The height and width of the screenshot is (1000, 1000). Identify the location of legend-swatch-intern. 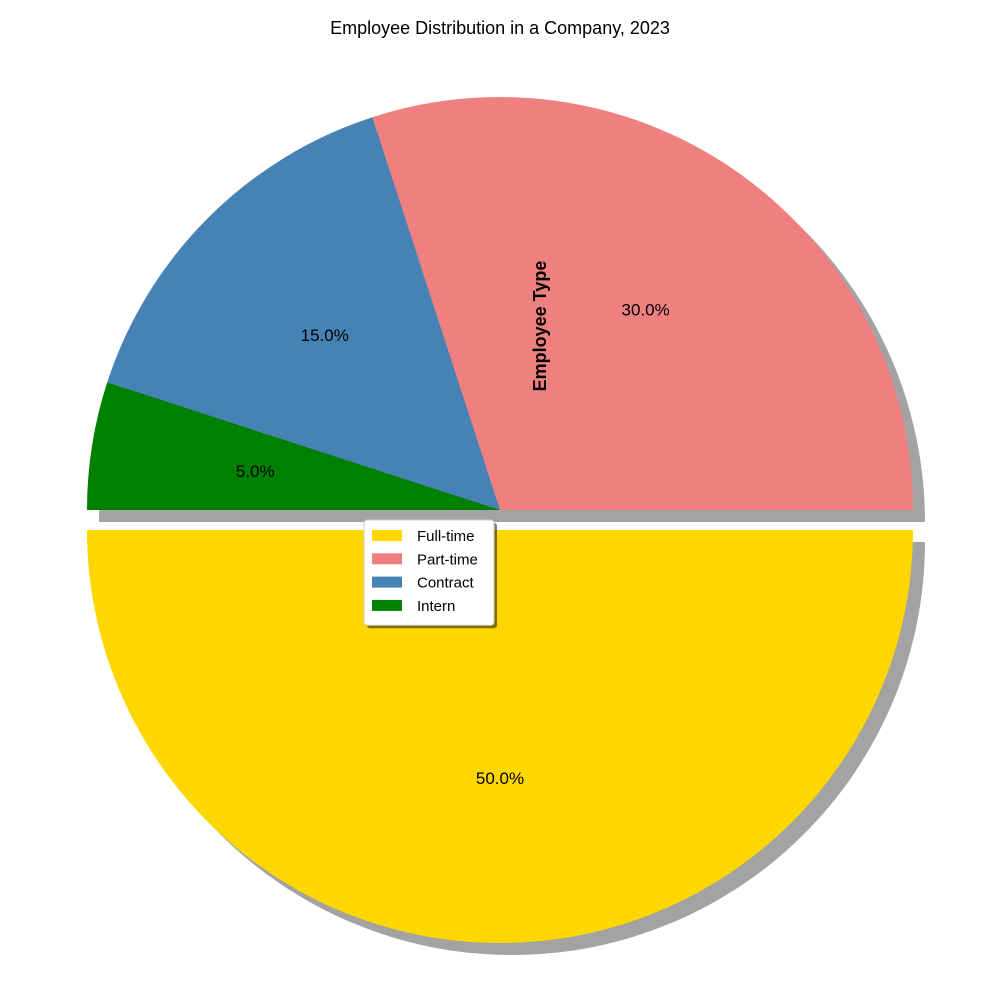
(387, 605).